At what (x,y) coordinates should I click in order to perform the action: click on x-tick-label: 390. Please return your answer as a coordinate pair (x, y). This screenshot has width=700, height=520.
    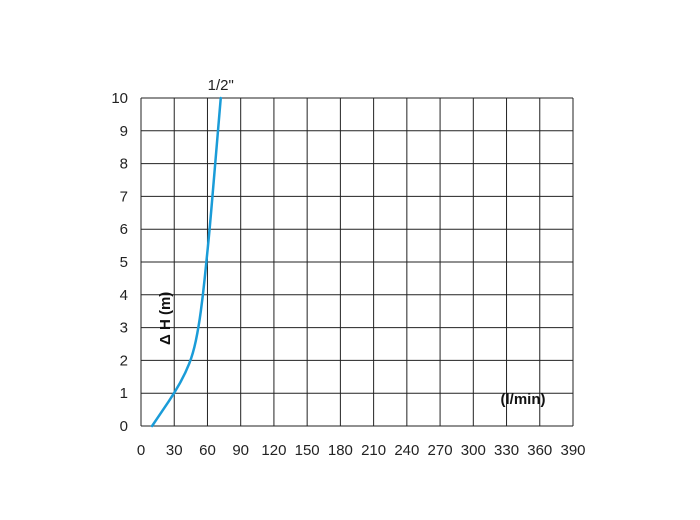
    Looking at the image, I should click on (572, 450).